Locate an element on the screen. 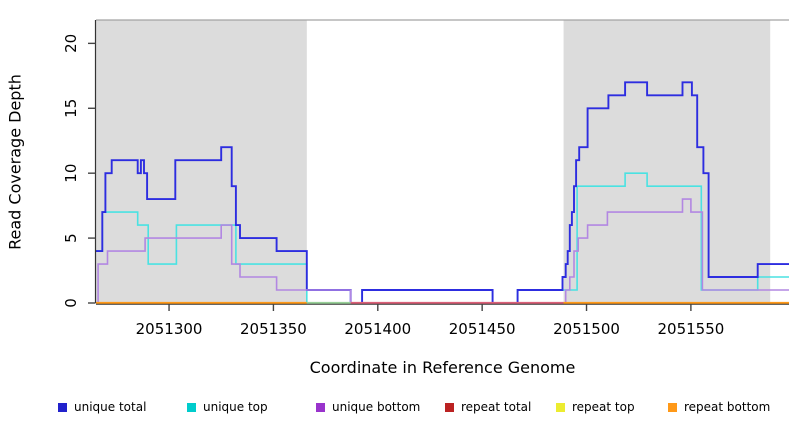 This screenshot has width=792, height=432. y-tick-label: 15 is located at coordinates (71, 108).